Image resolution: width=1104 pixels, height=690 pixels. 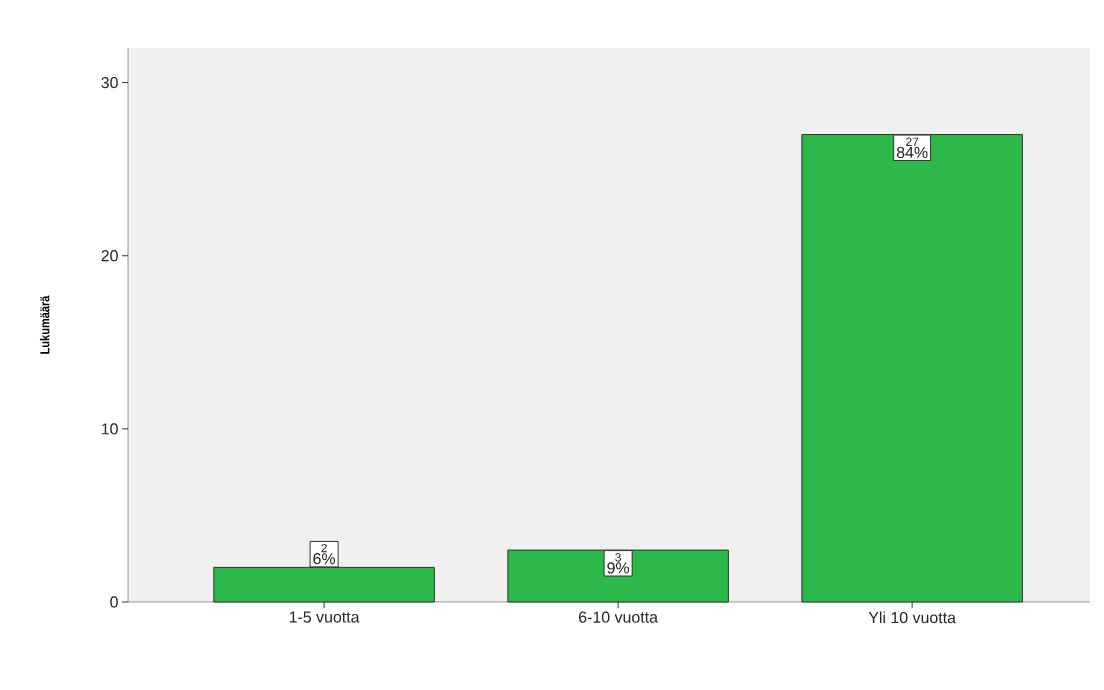 I want to click on y-tick-label: 10, so click(x=109, y=429).